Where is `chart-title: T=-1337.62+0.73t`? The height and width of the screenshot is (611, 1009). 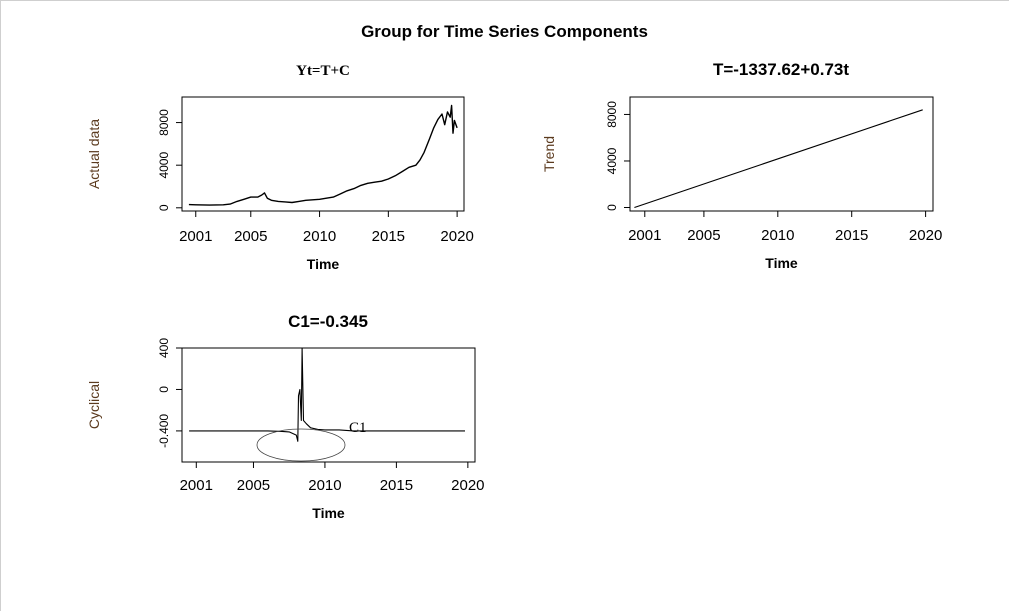 chart-title: T=-1337.62+0.73t is located at coordinates (781, 69).